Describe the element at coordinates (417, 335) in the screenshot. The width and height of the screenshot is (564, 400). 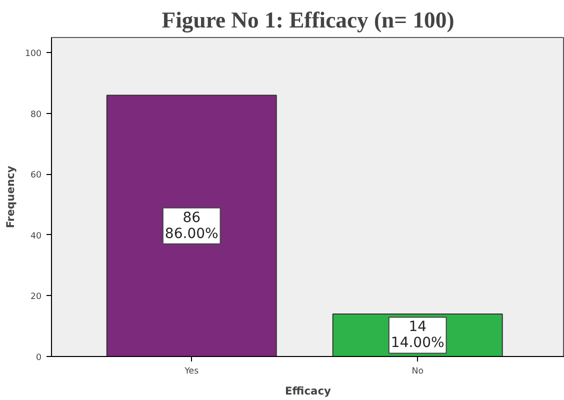
I see `data-label: 14 14.00%` at that location.